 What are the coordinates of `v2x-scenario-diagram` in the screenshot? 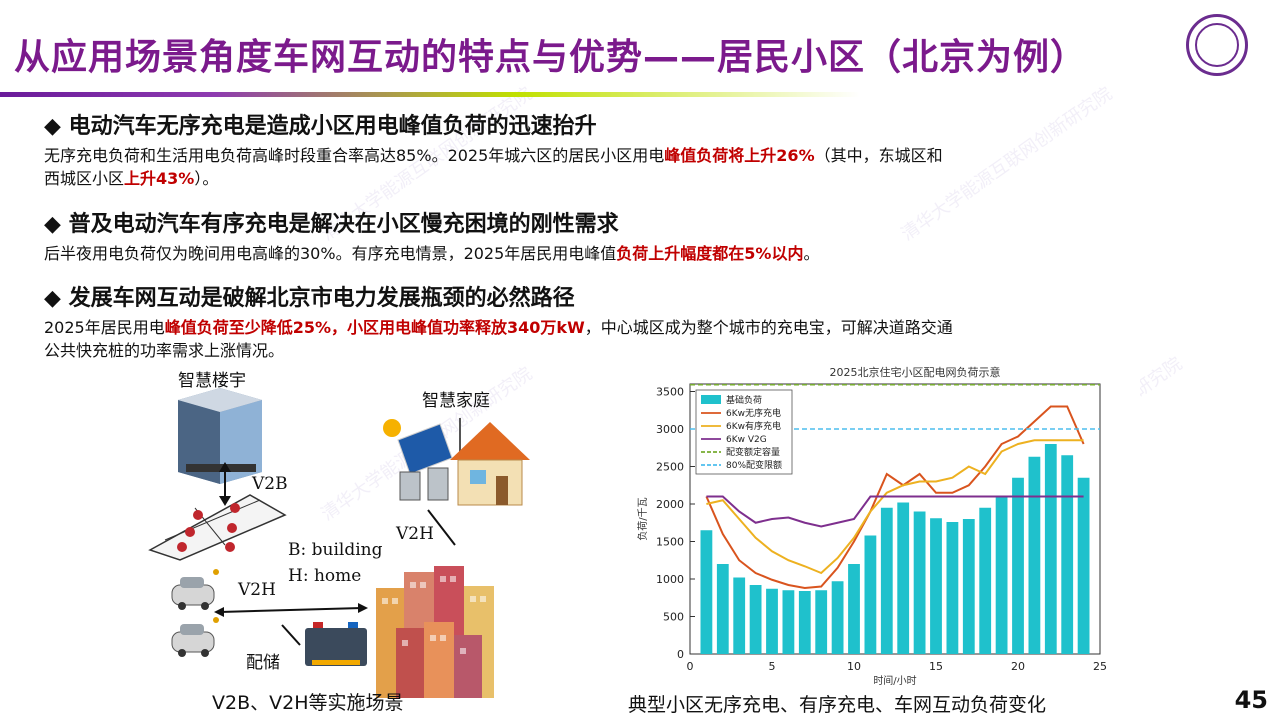 It's located at (339, 543).